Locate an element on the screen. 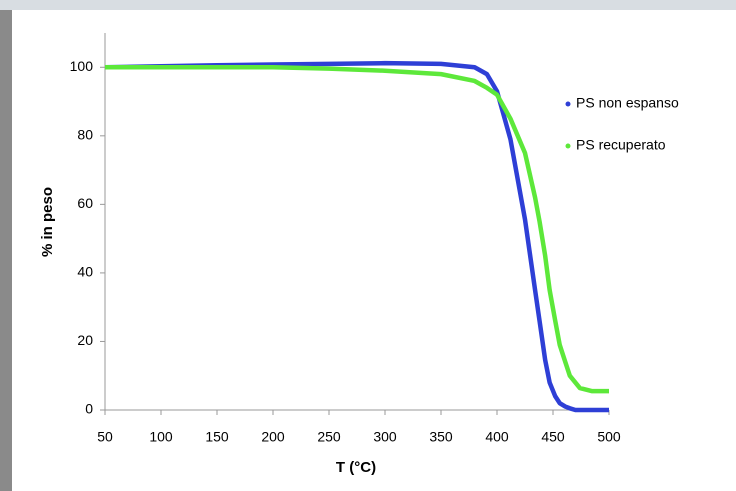 The image size is (736, 491). y-tick-label: 80 is located at coordinates (85, 135).